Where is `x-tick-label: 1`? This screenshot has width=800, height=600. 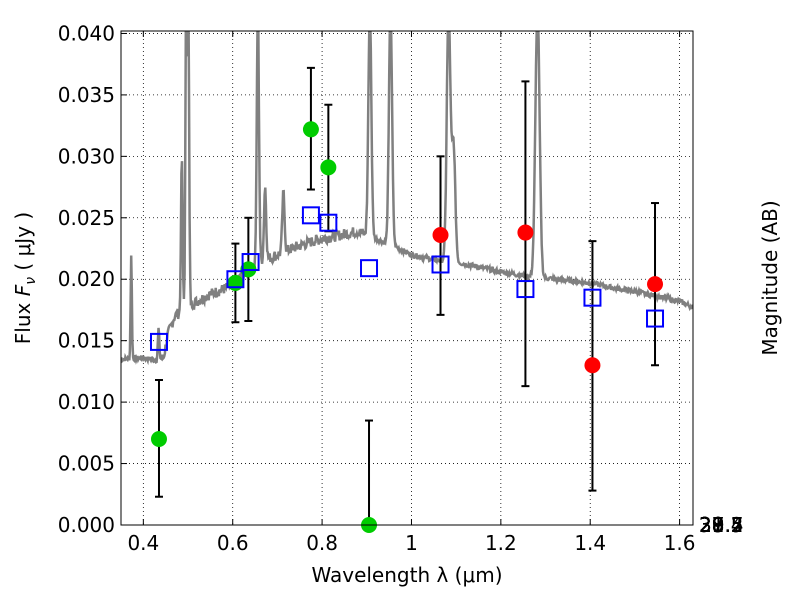
x-tick-label: 1 is located at coordinates (411, 543).